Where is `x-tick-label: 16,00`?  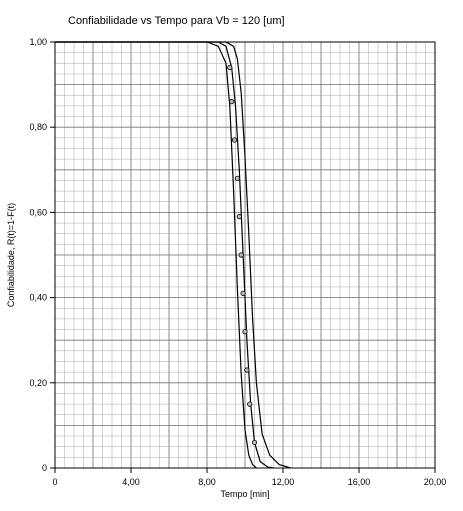
x-tick-label: 16,00 is located at coordinates (359, 482).